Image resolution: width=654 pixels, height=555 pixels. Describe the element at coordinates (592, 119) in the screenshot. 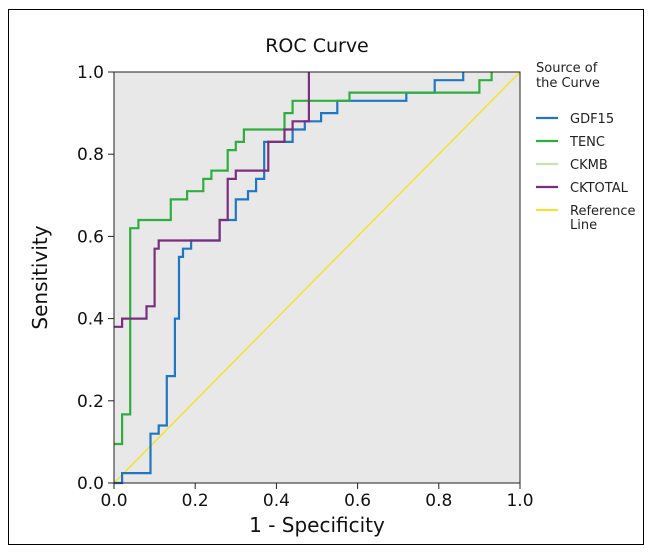

I see `legend-label: GDF15` at that location.